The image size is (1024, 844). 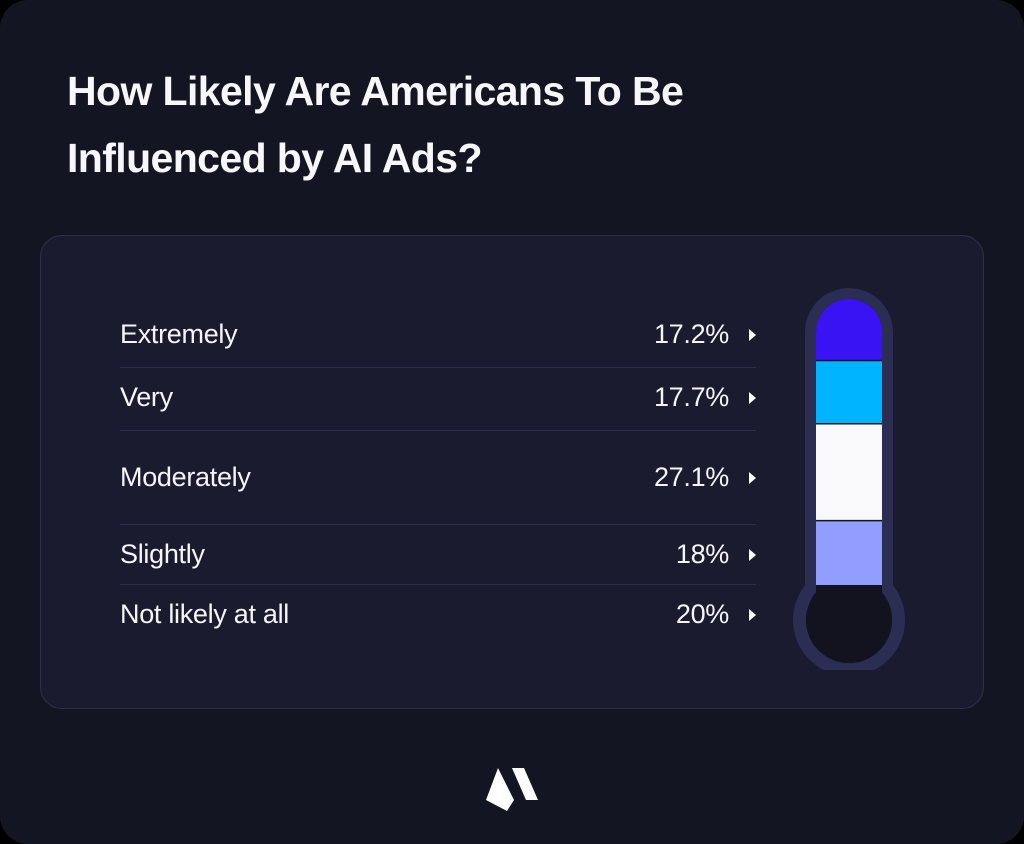 I want to click on row-value: 20%, so click(x=702, y=614).